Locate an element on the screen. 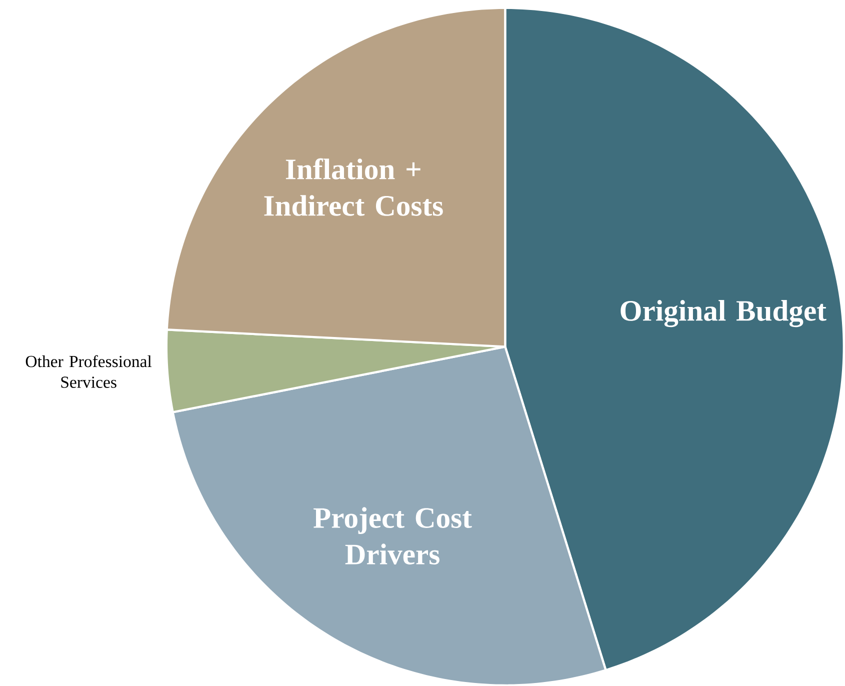 The image size is (845, 686). slice-label: Project Cost Drivers is located at coordinates (393, 535).